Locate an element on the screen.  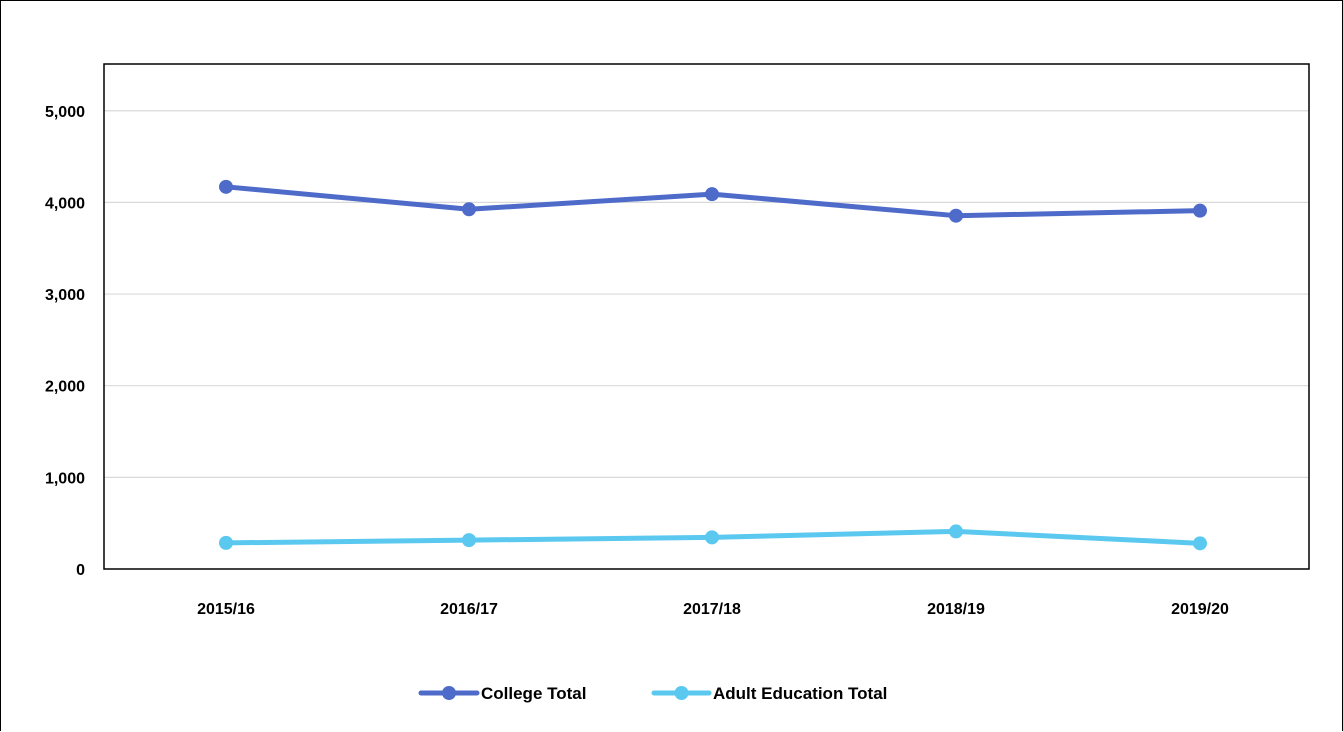
legend-item: Adult Education Total is located at coordinates (769, 693).